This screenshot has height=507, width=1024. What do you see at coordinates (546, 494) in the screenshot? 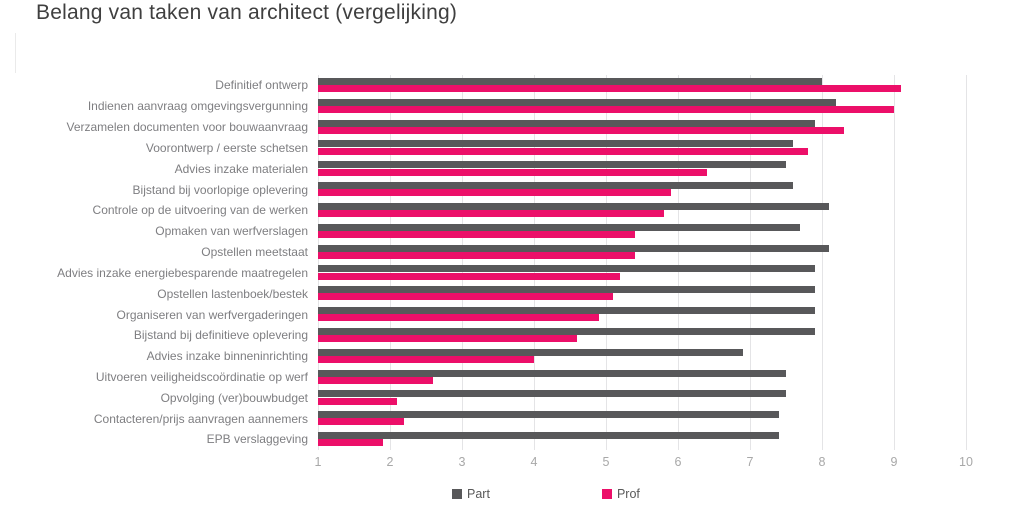
I see `chart-legend: Part Prof` at bounding box center [546, 494].